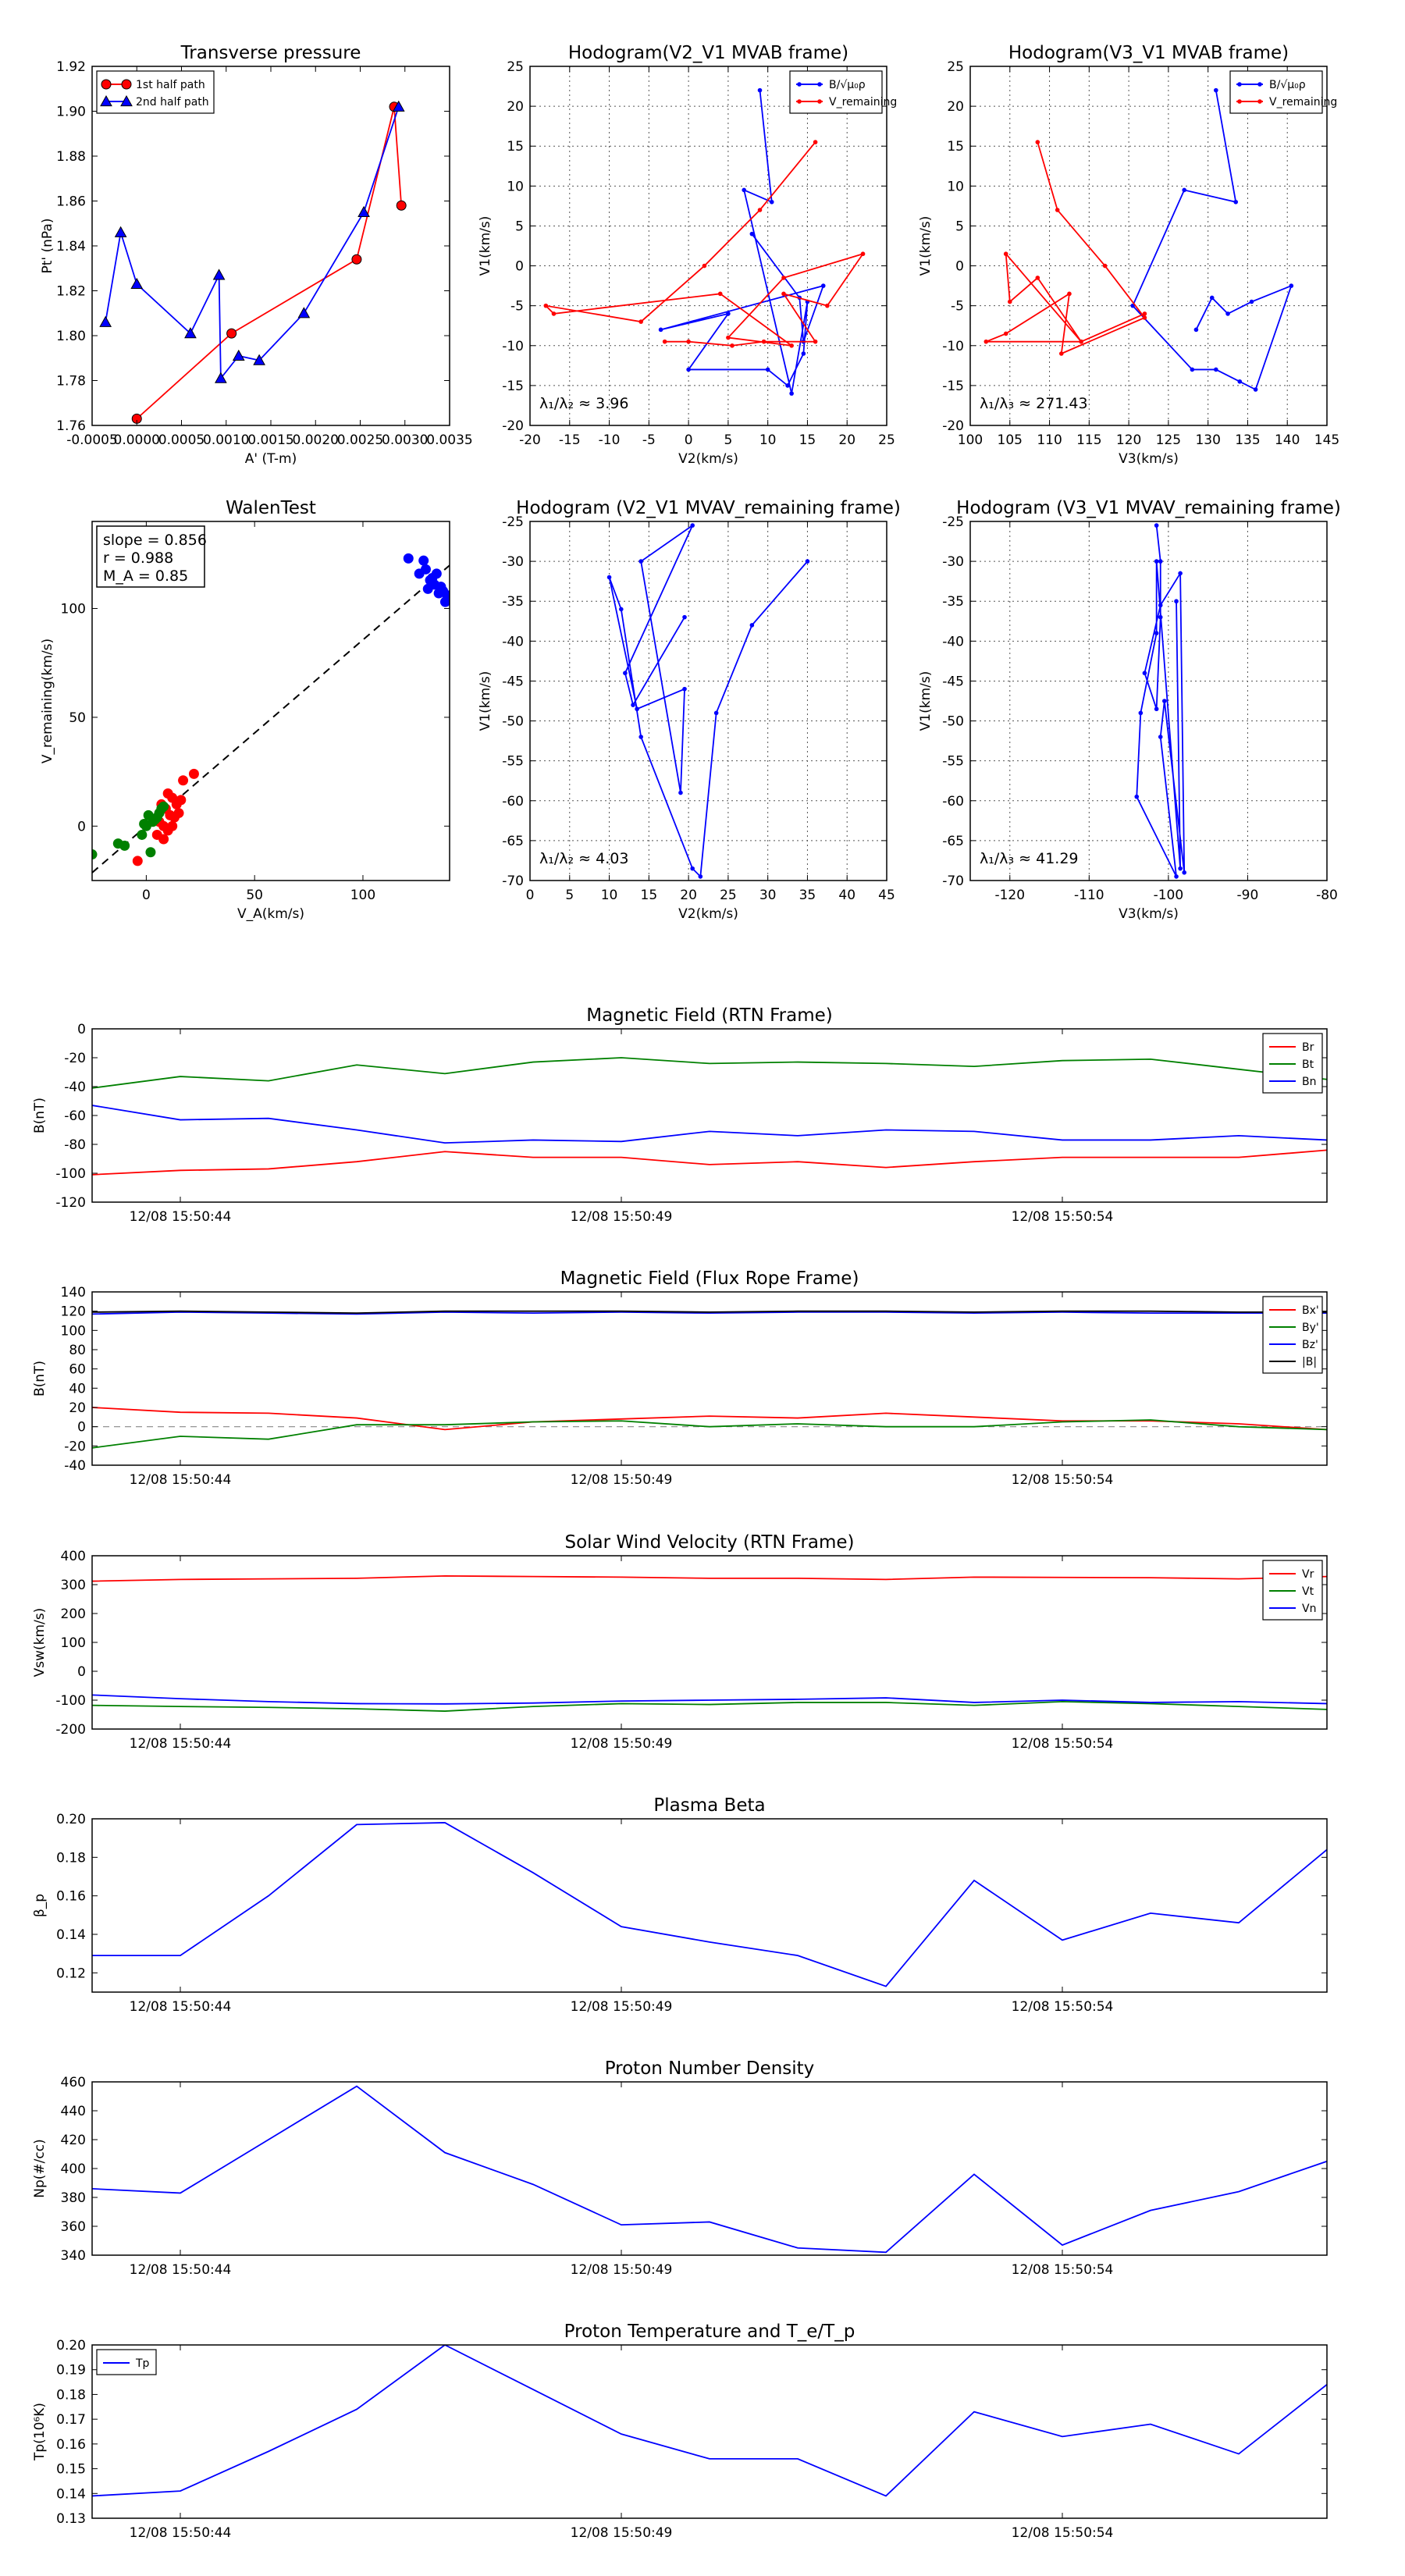  I want to click on legend-label: B/√μ₀ρ, so click(847, 85).